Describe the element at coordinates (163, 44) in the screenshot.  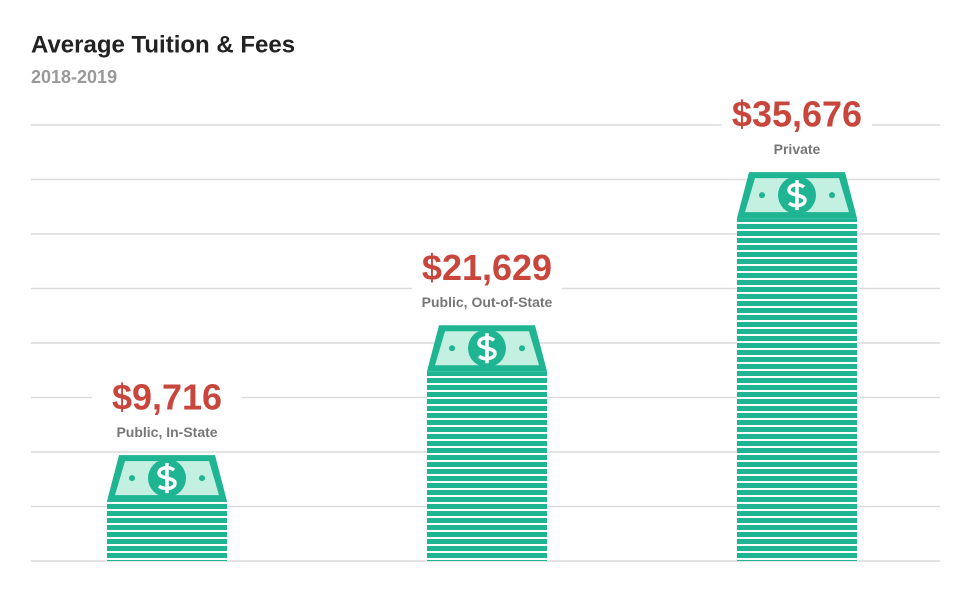
I see `chart-title: Average Tuition & Fees` at that location.